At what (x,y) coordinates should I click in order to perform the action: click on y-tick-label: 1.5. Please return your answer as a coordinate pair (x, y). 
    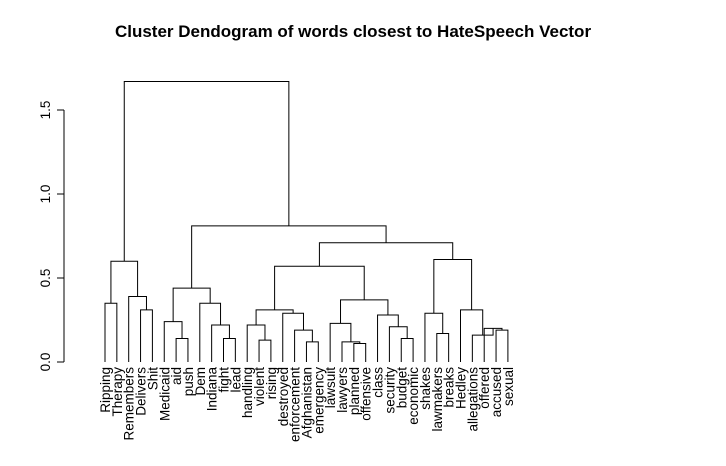
    Looking at the image, I should click on (45, 110).